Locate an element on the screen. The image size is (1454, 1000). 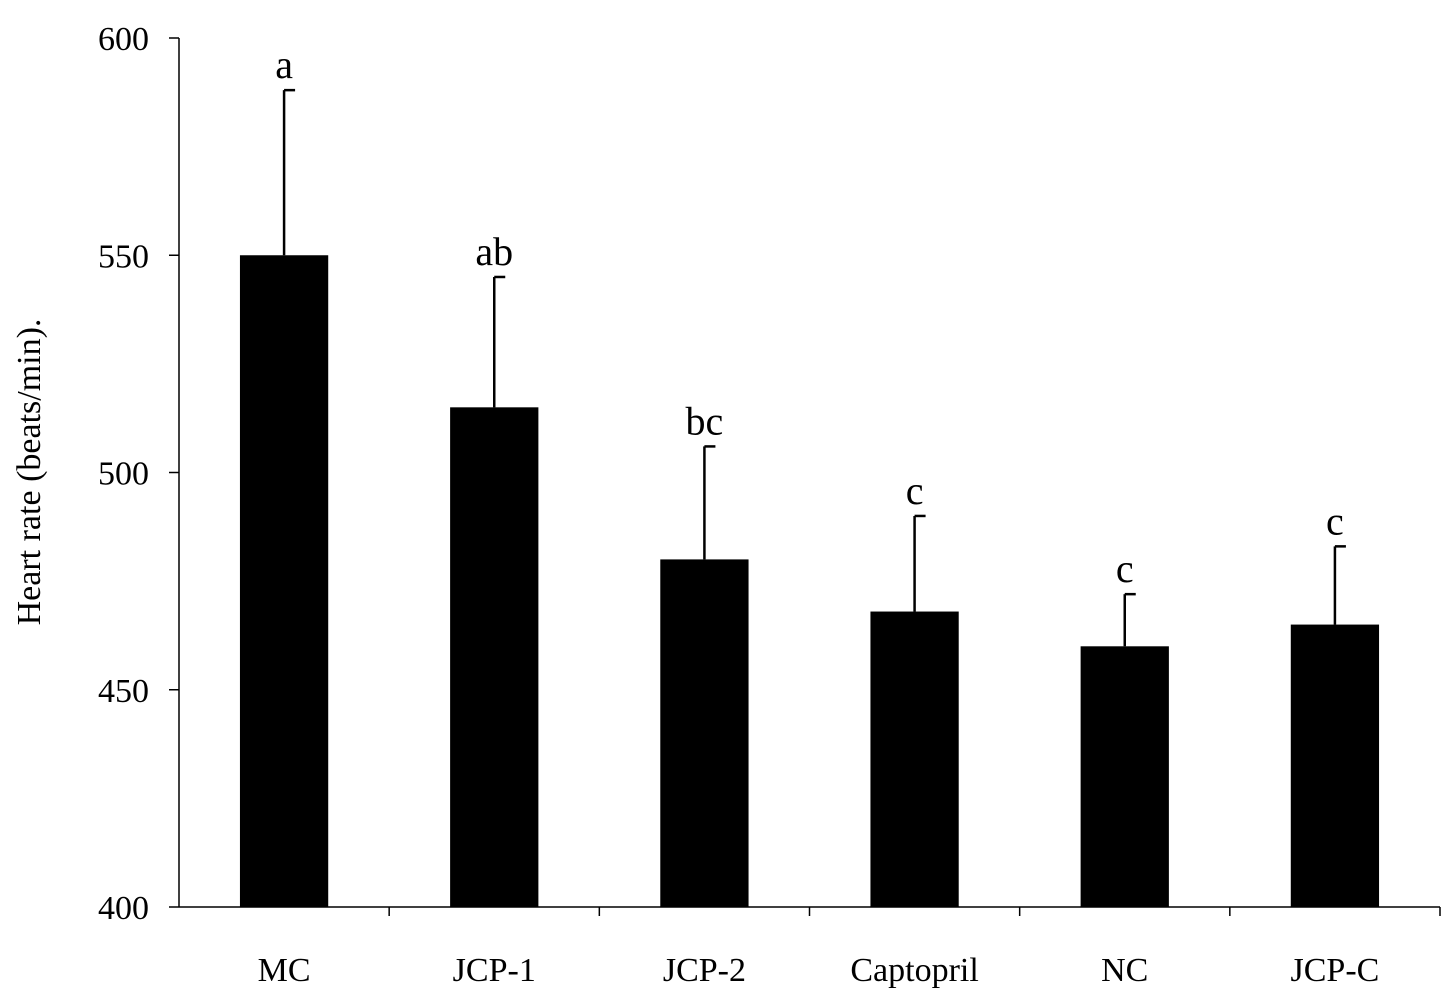
x-tick-label: JCP-1 is located at coordinates (494, 970).